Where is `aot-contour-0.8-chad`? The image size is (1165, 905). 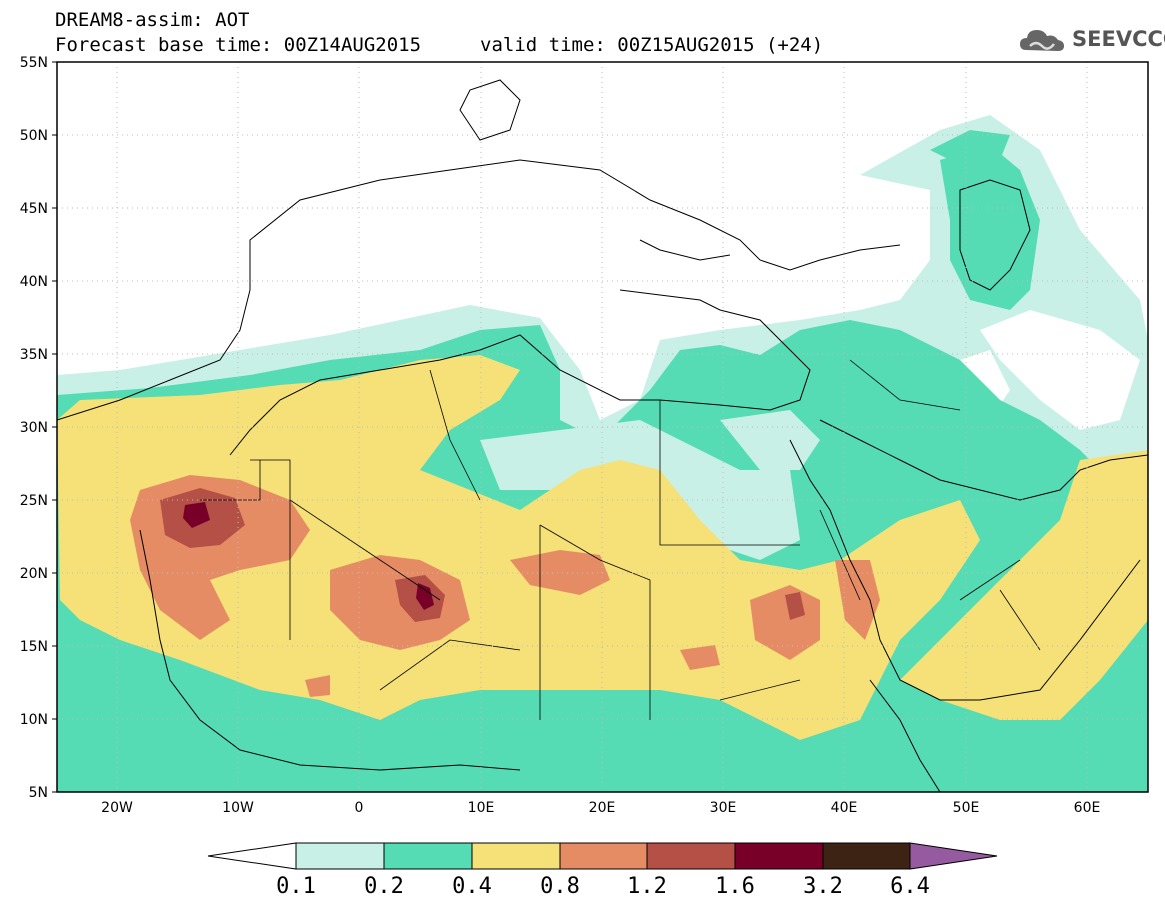 aot-contour-0.8-chad is located at coordinates (560, 572).